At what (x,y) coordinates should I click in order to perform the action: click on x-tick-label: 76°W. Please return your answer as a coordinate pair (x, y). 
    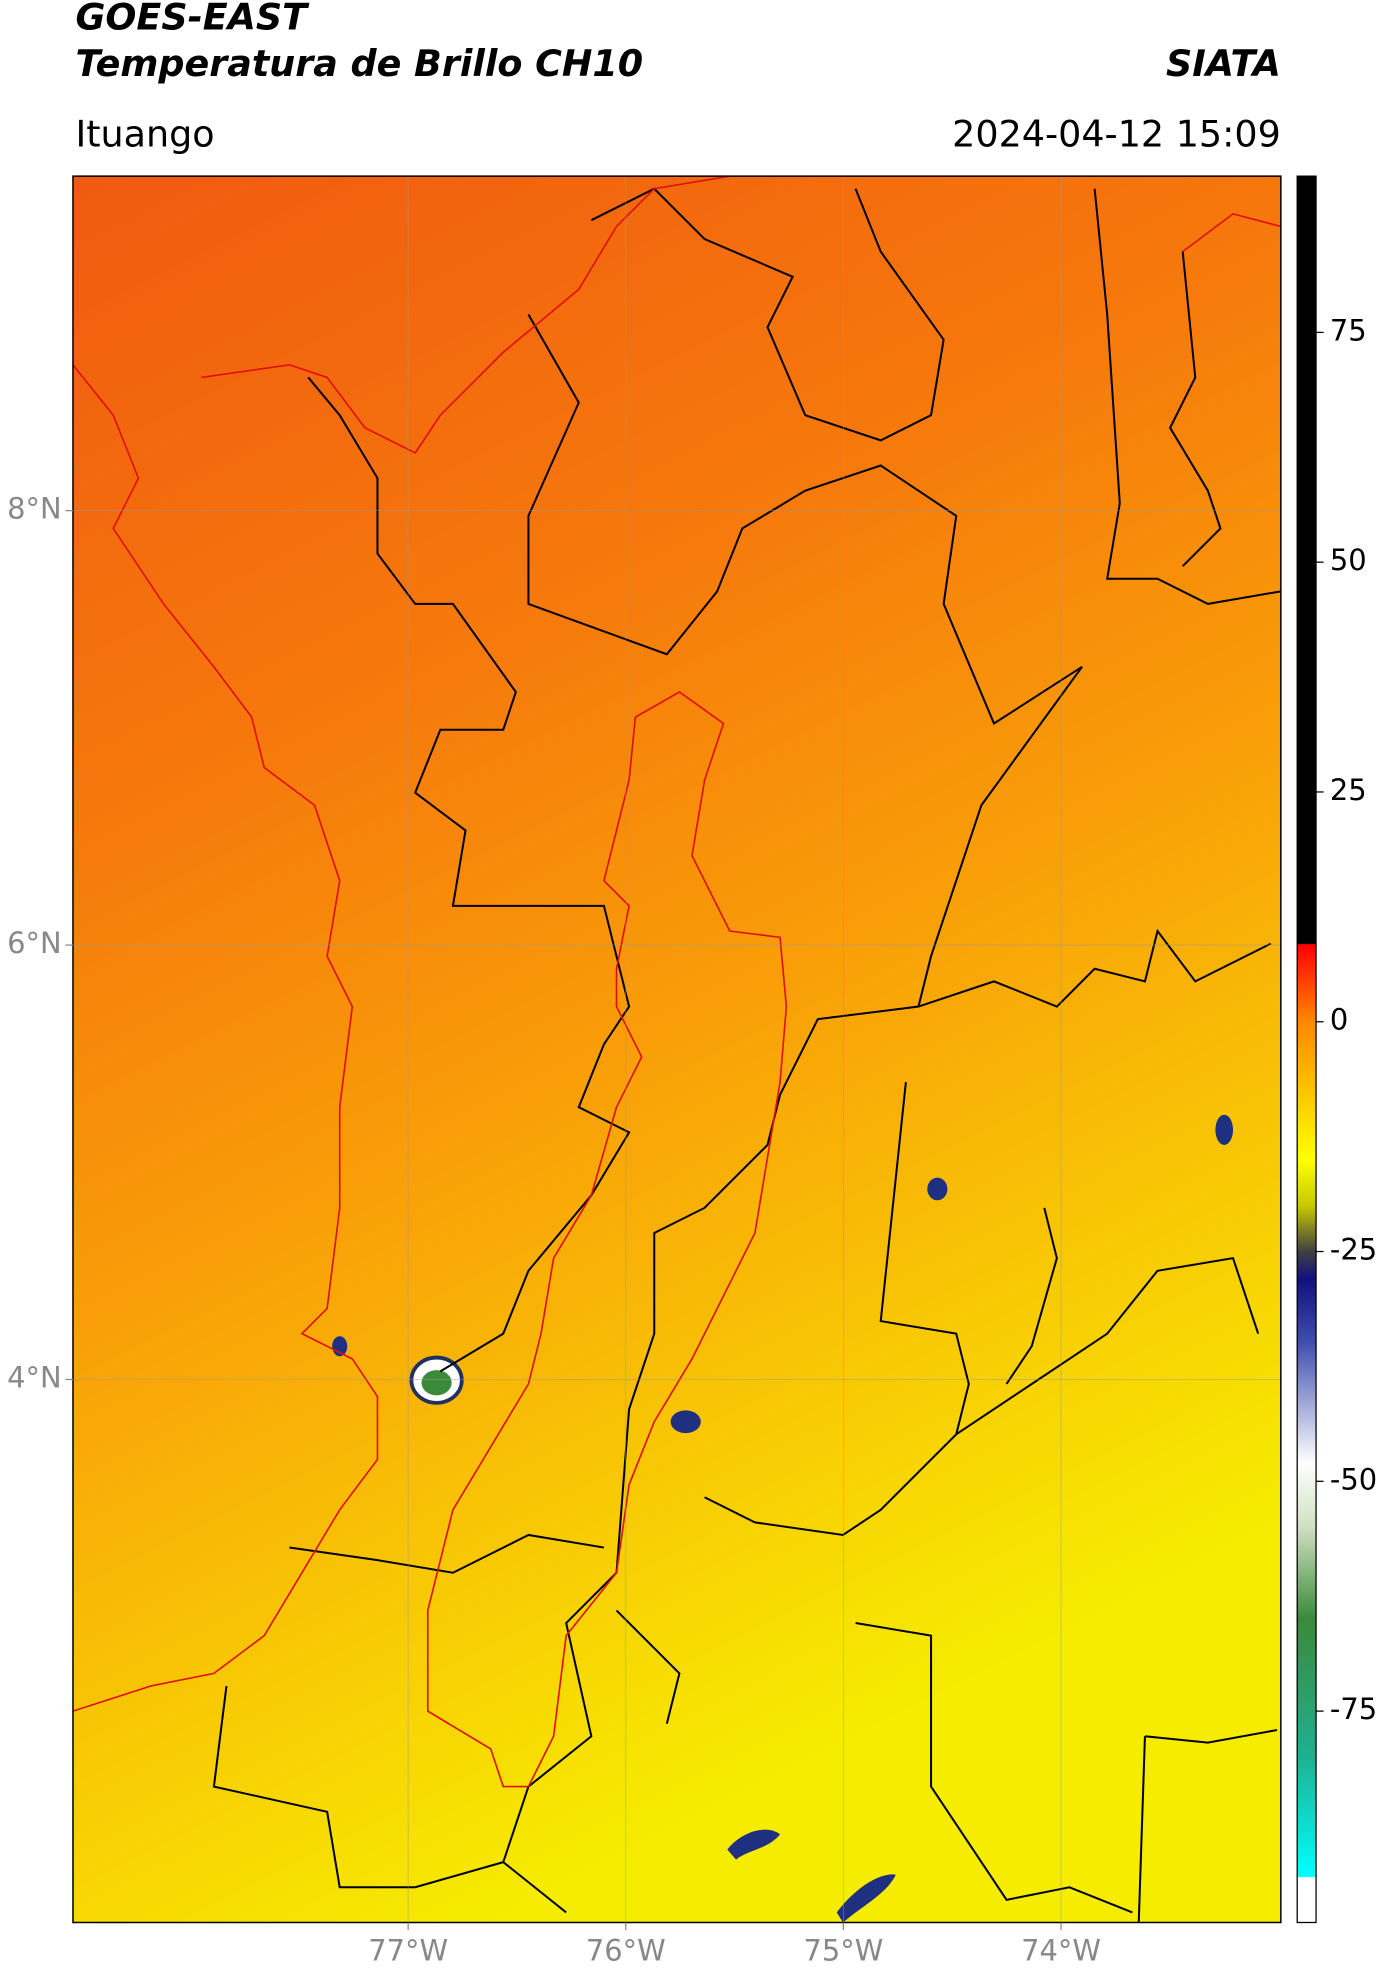
    Looking at the image, I should click on (626, 1951).